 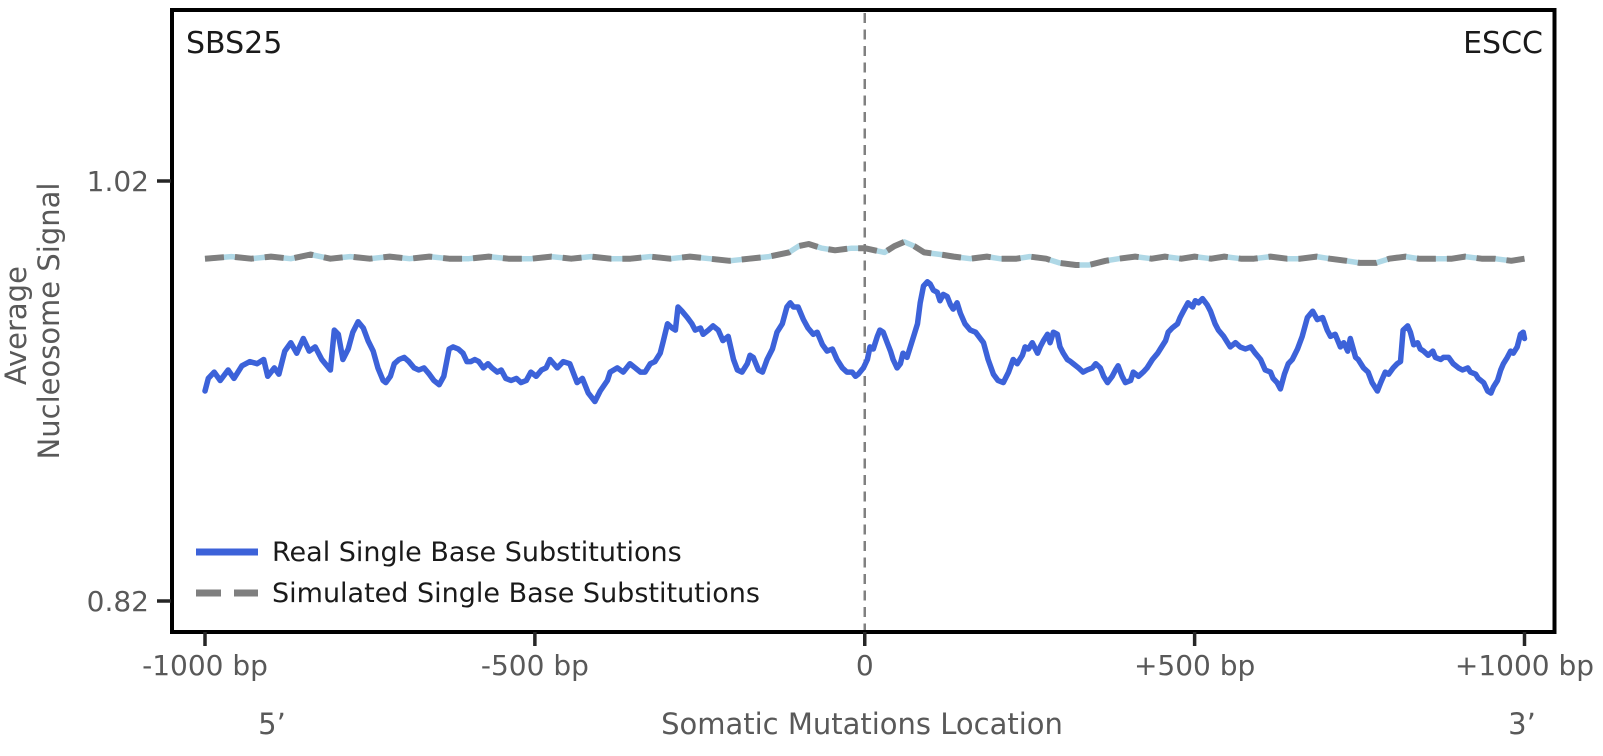 What do you see at coordinates (1524, 665) in the screenshot?
I see `x-tick-label: +1000 bp` at bounding box center [1524, 665].